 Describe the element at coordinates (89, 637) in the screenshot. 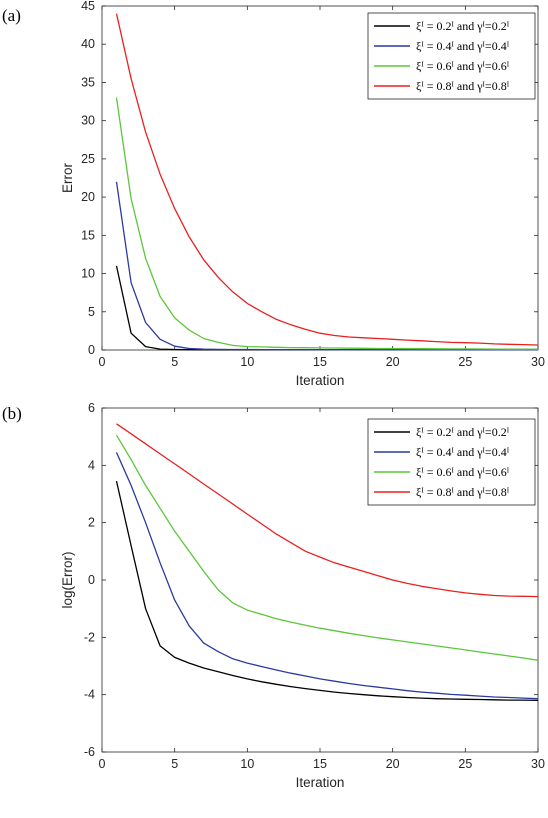

I see `y-tick-label: -2` at that location.